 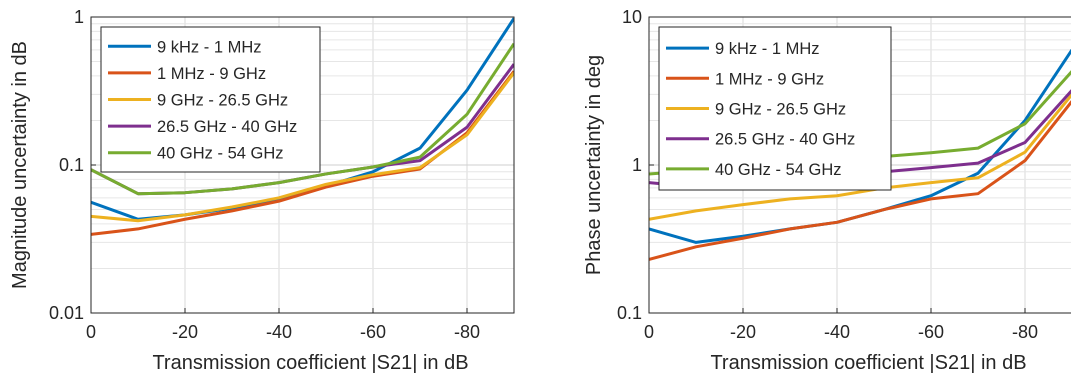 What do you see at coordinates (66, 313) in the screenshot?
I see `chart1-ytick-label: 0.01` at bounding box center [66, 313].